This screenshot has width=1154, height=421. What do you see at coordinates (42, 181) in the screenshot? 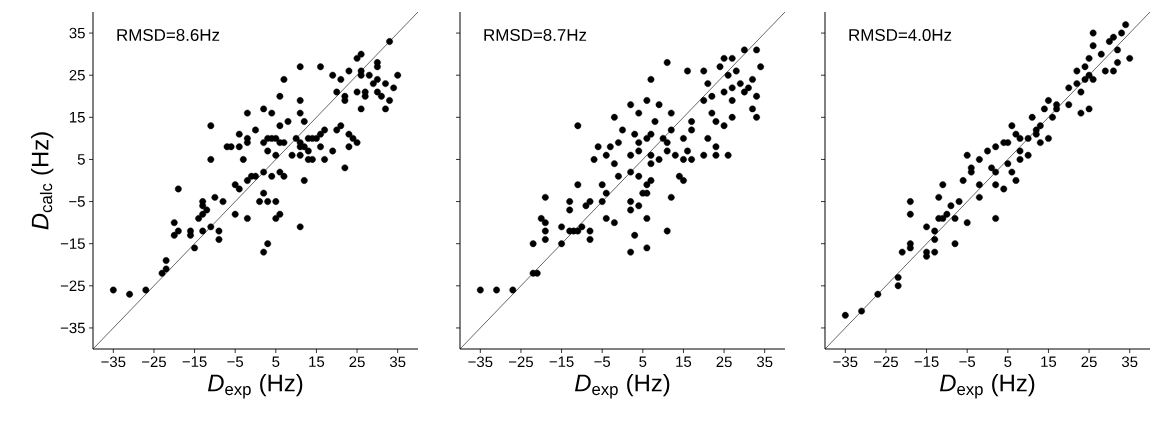
I see `y-axis-title: D$_{calc}$ (Hz)` at bounding box center [42, 181].